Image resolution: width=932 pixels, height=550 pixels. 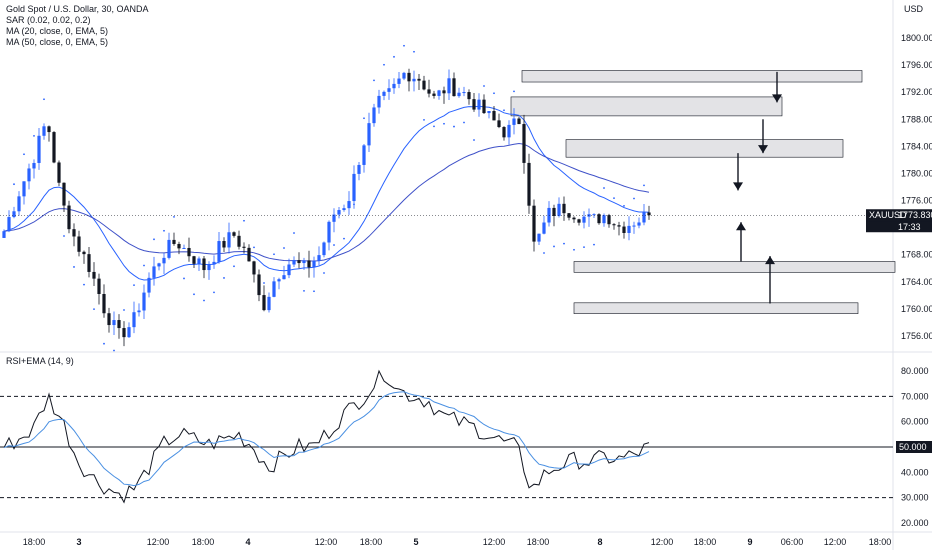 I want to click on price-tick-label: 1784.000, so click(x=916, y=146).